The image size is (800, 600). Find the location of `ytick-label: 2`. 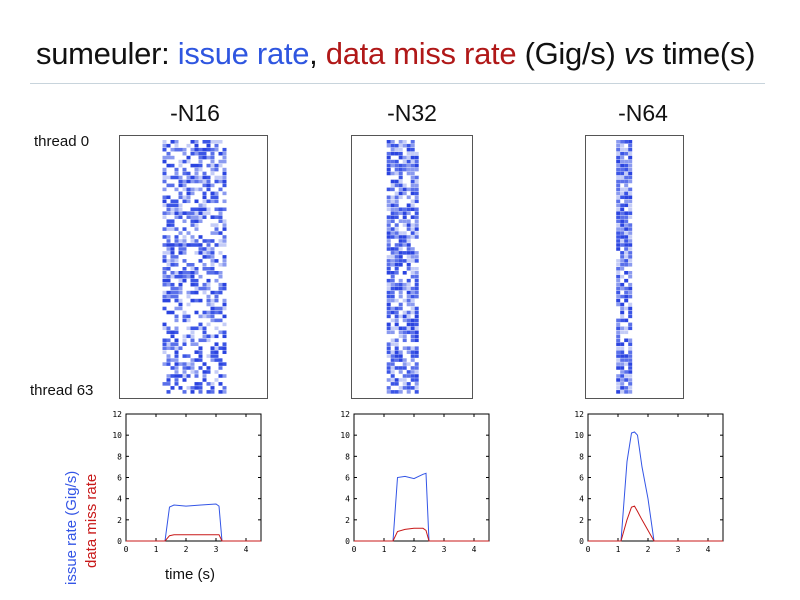

ytick-label: 2 is located at coordinates (347, 520).